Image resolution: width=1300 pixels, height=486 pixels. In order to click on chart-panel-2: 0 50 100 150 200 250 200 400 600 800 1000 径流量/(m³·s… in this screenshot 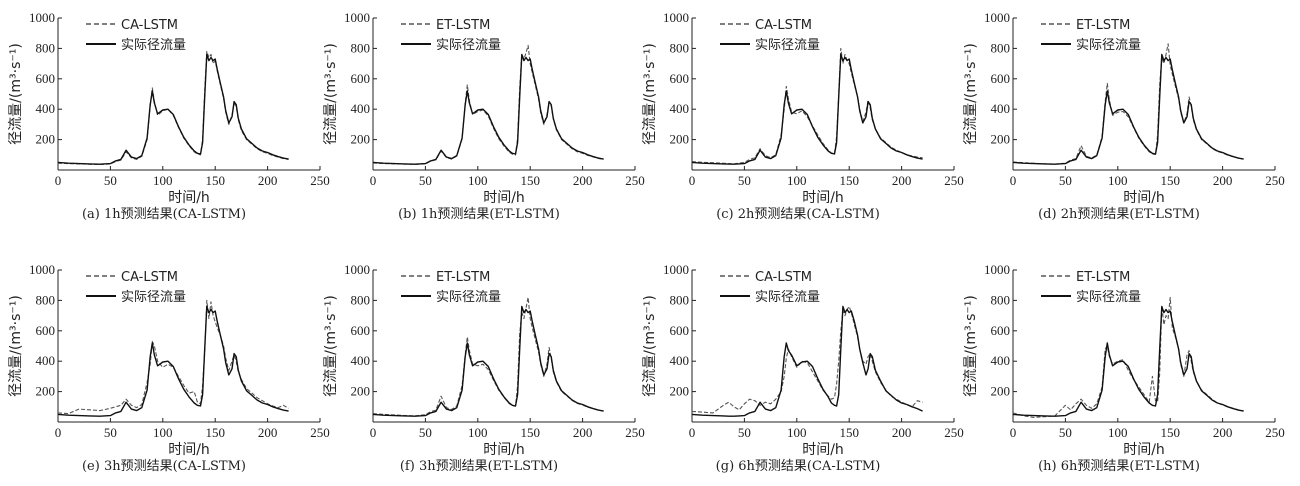, I will do `click(803, 116)`.